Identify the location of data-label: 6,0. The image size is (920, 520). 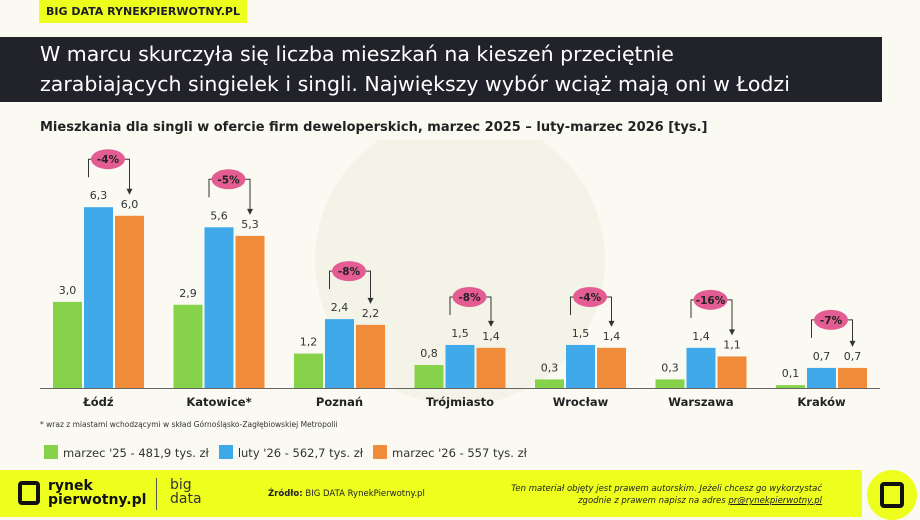
(130, 204).